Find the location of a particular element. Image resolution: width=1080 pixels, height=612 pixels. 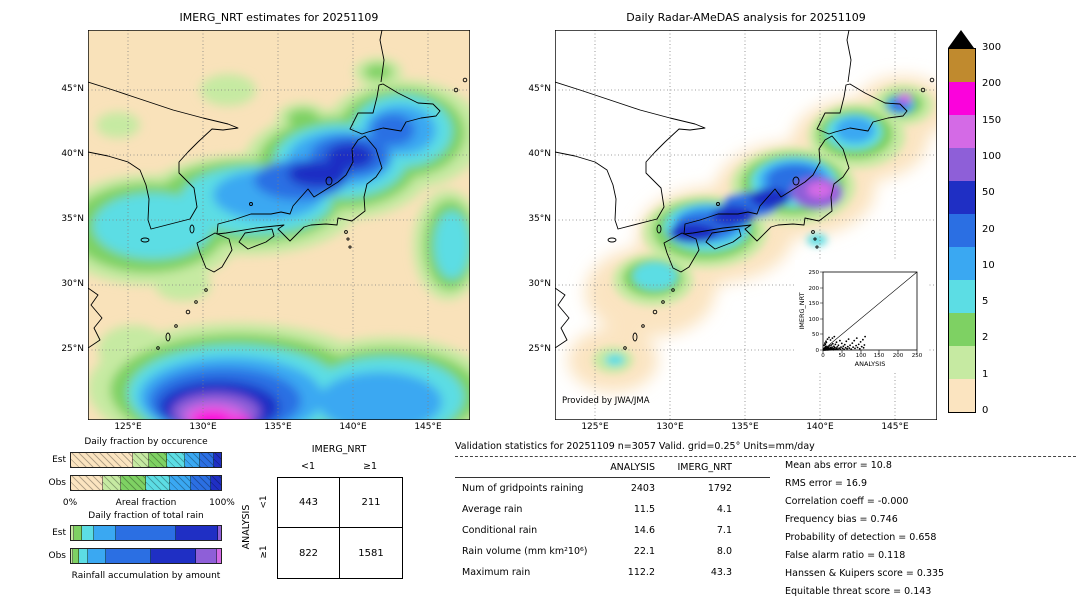

occurrence-chart-title: Daily fraction by occurence is located at coordinates (146, 442).